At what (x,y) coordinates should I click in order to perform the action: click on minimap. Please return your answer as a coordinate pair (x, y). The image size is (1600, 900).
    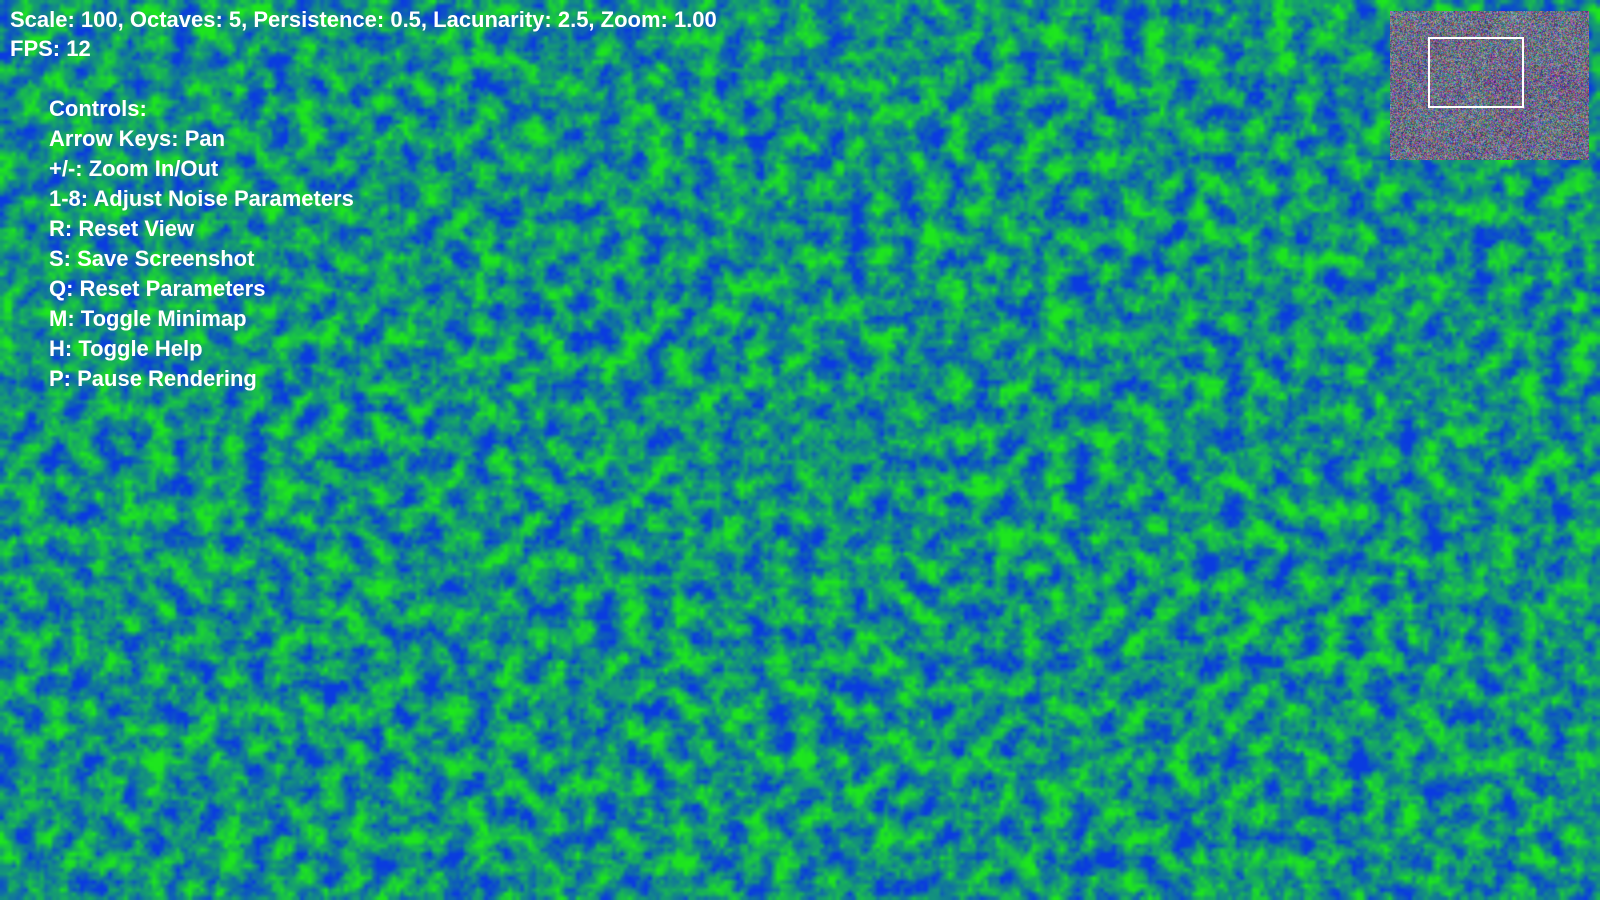
    Looking at the image, I should click on (1489, 85).